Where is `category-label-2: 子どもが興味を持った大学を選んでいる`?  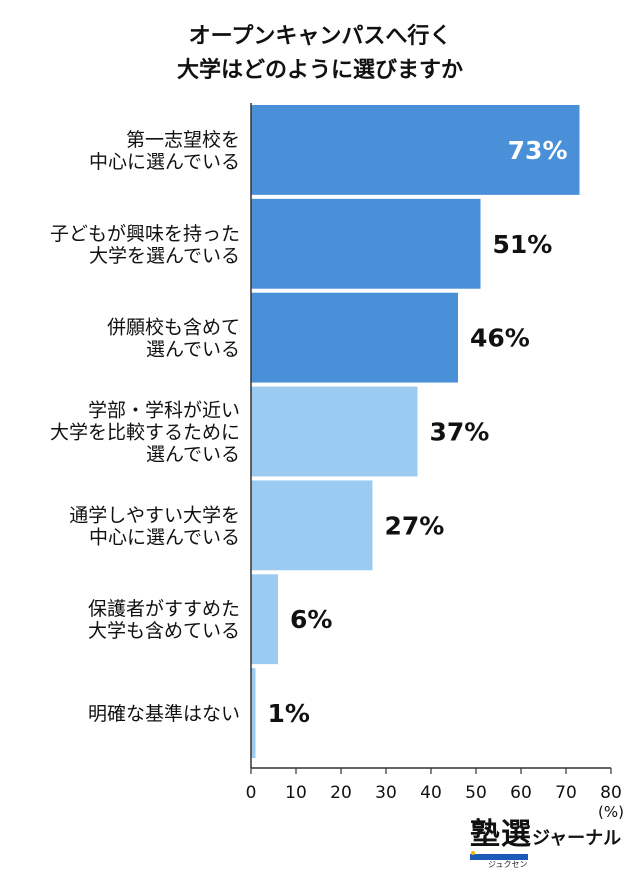 category-label-2: 子どもが興味を持った大学を選んでいる is located at coordinates (145, 245).